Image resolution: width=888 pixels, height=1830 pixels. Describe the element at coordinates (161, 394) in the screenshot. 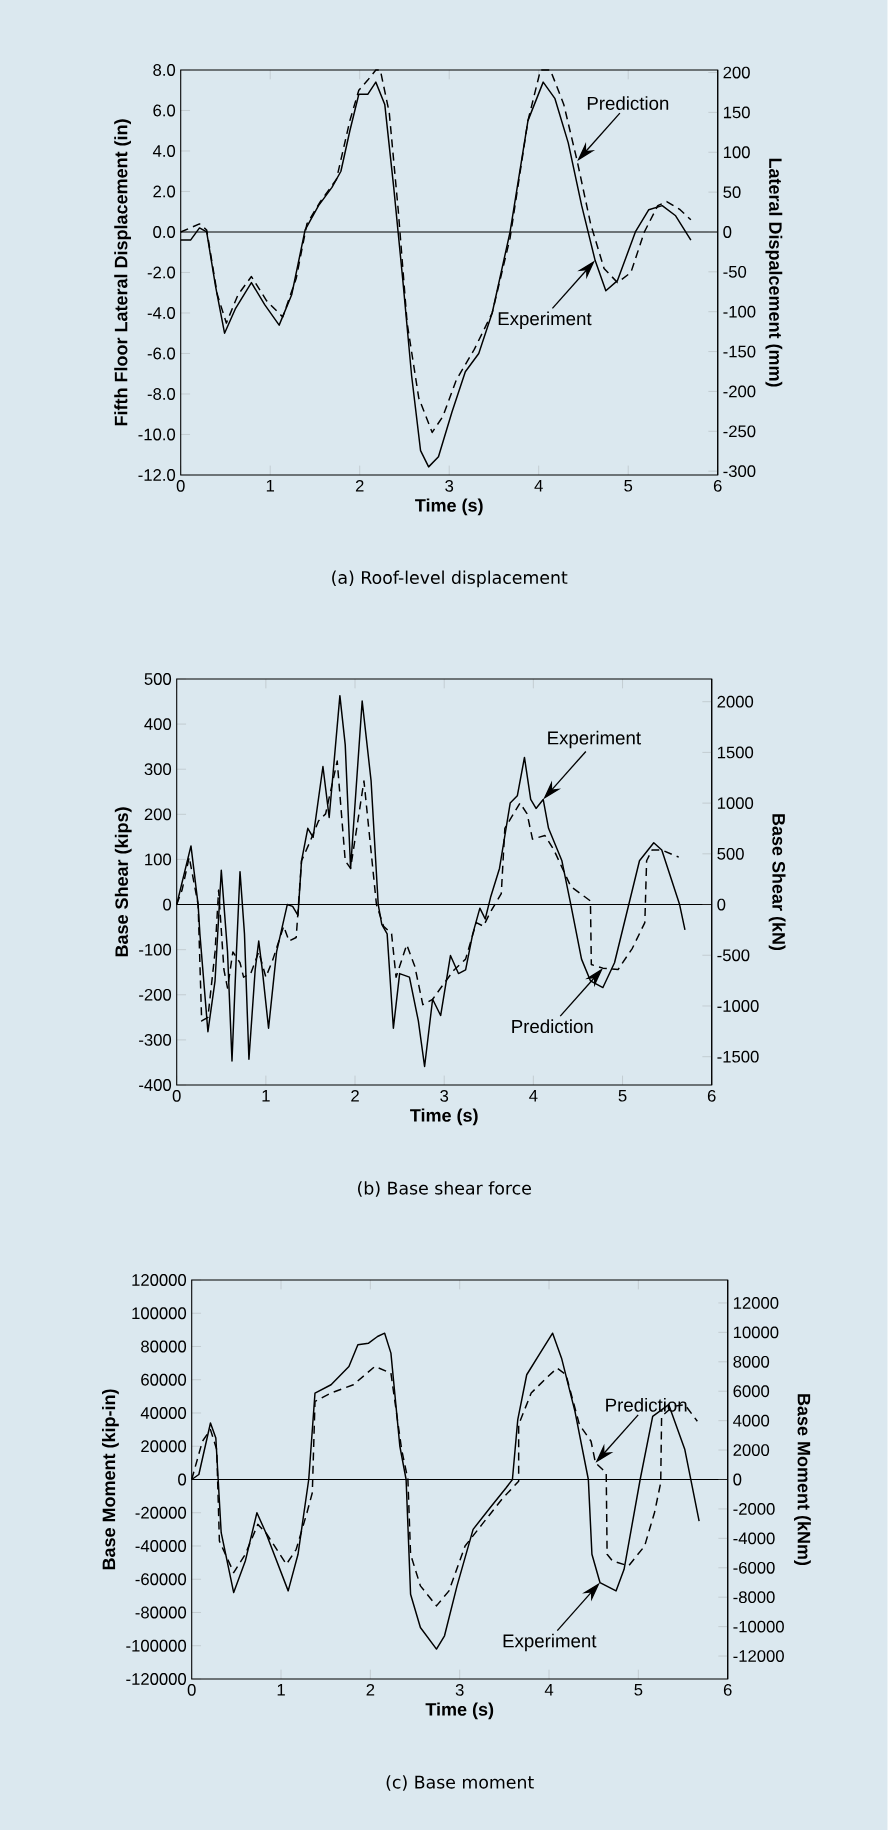

I see `y-tick-label: -8.0` at that location.